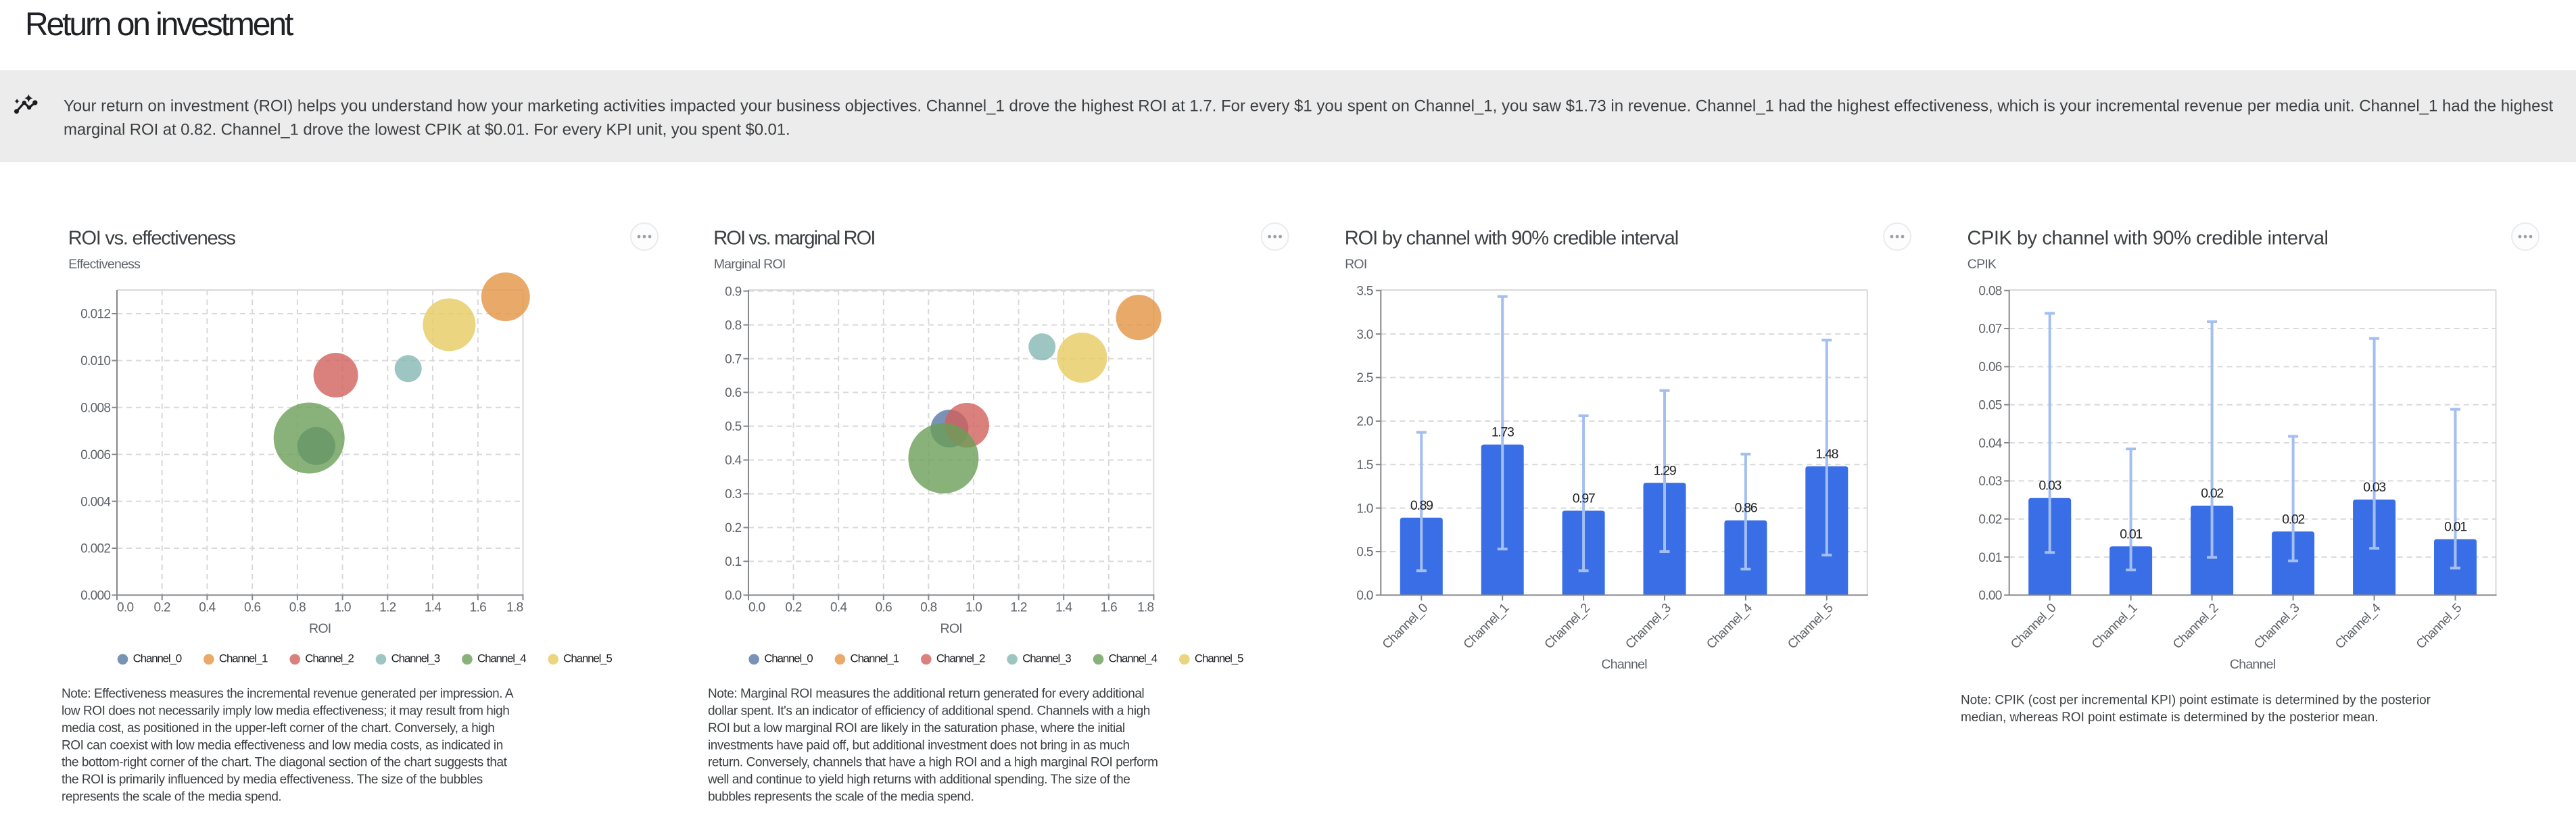 The image size is (2576, 822). What do you see at coordinates (104, 264) in the screenshot?
I see `svg-text: Effectiveness` at bounding box center [104, 264].